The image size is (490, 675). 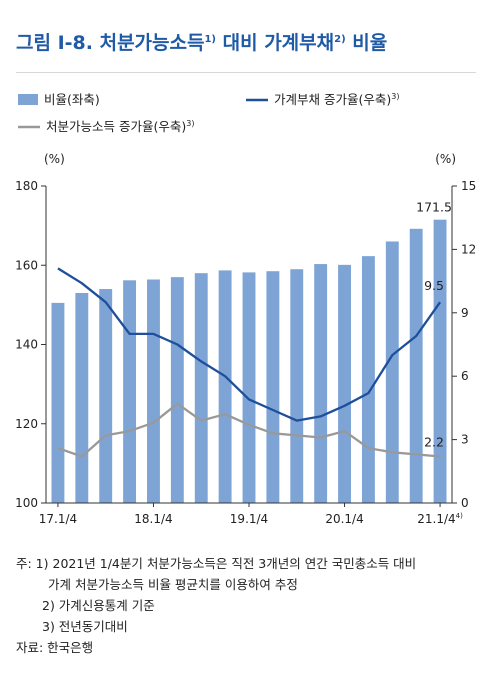 I want to click on x-tick-label-21.1/4: 21.1/44), so click(x=440, y=519).